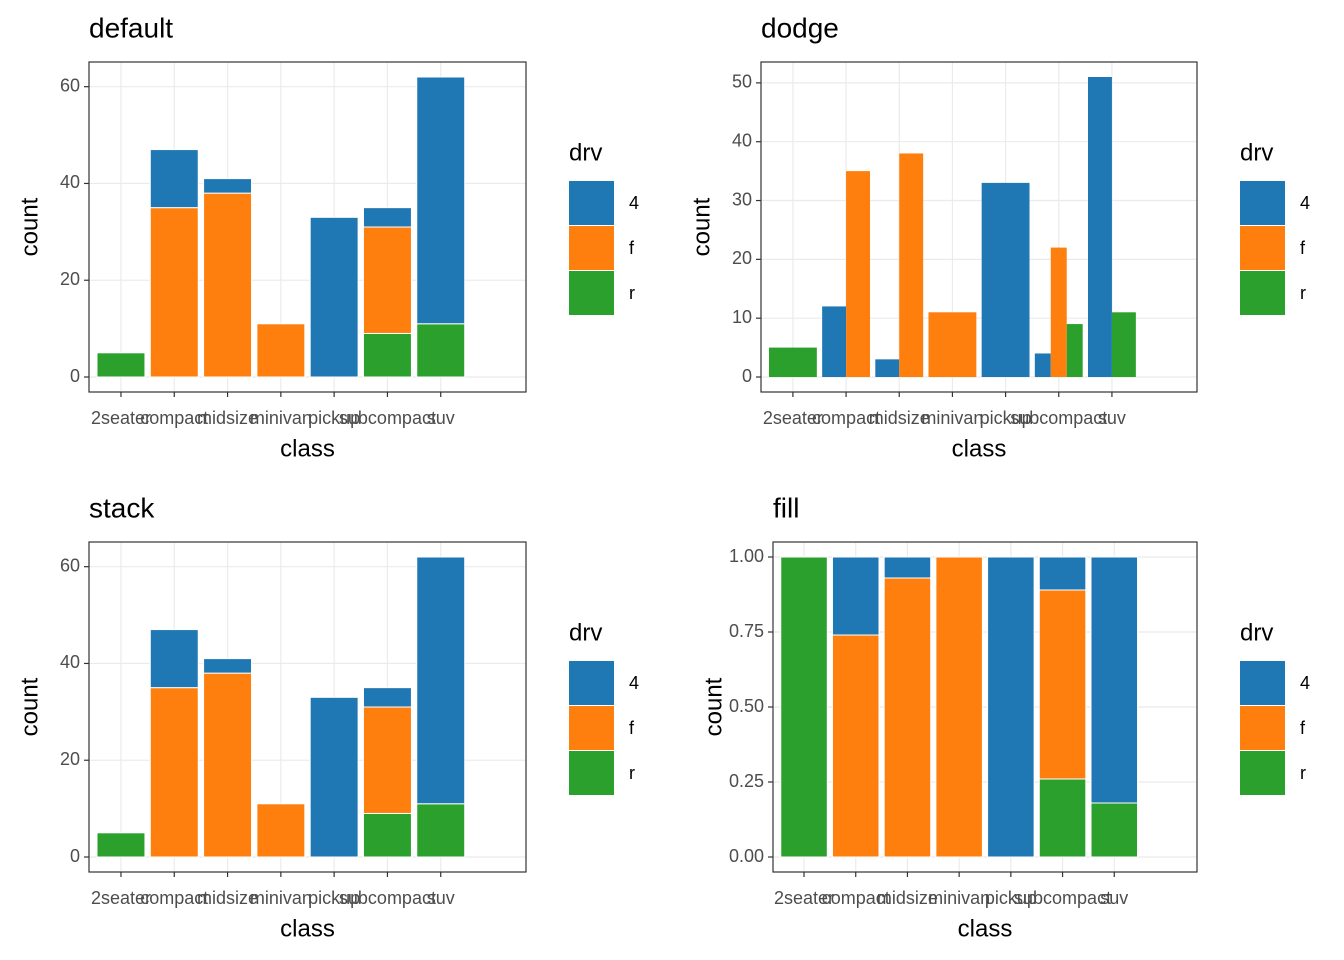 The image size is (1344, 960). I want to click on x-tick-label: suv, so click(441, 898).